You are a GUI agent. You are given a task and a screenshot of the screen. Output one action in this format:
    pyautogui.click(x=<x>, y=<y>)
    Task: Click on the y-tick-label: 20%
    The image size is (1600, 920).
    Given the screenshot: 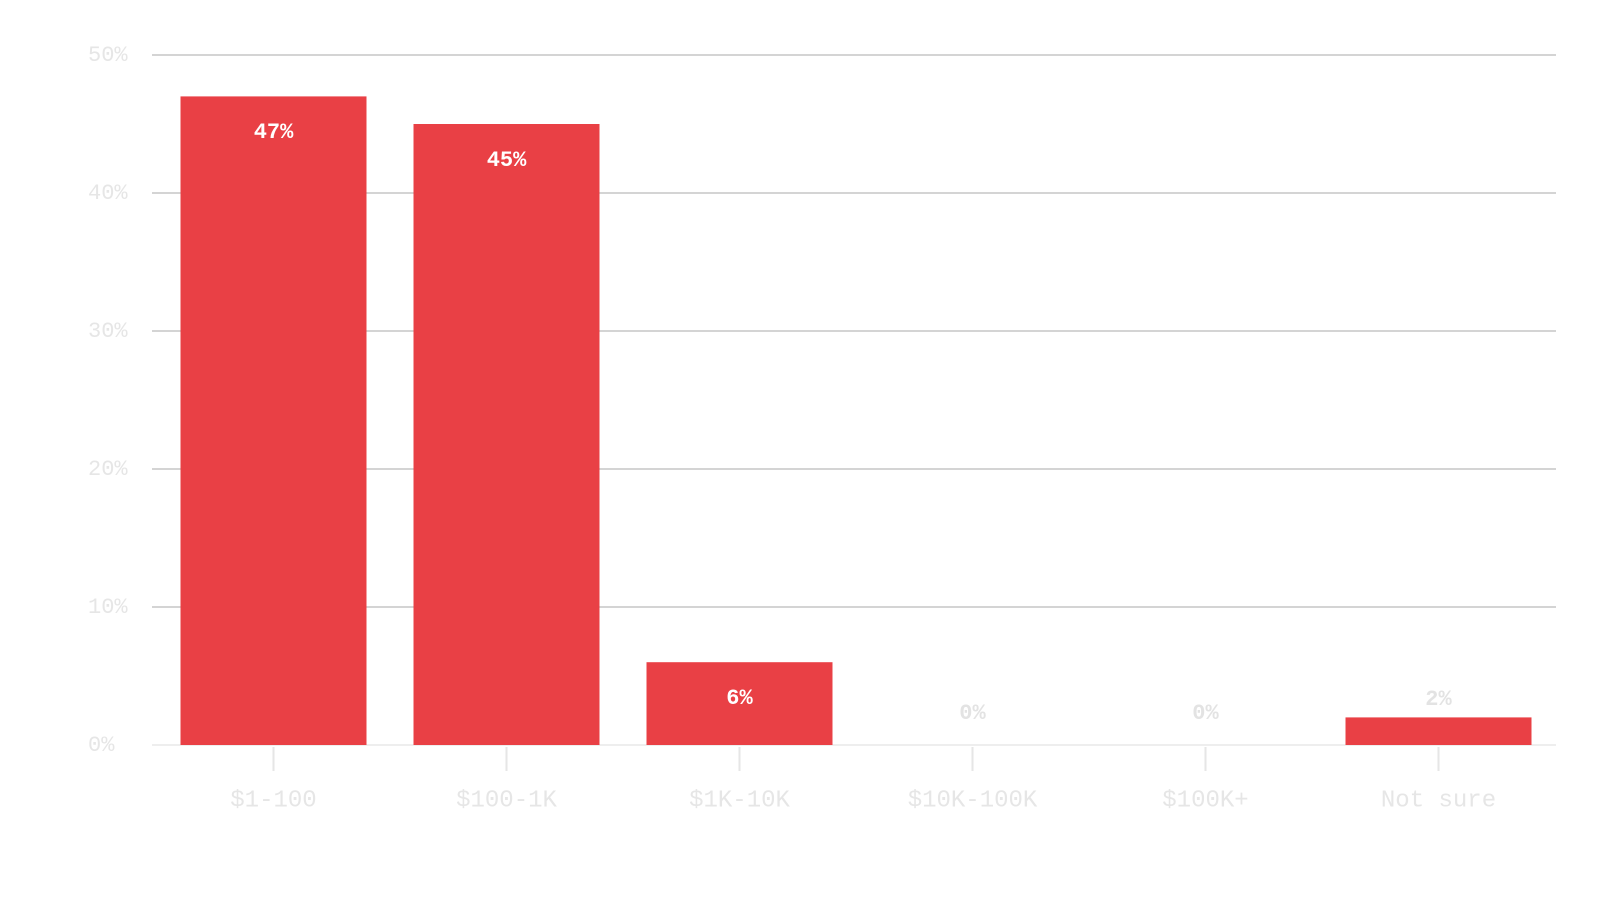 What is the action you would take?
    pyautogui.click(x=108, y=469)
    